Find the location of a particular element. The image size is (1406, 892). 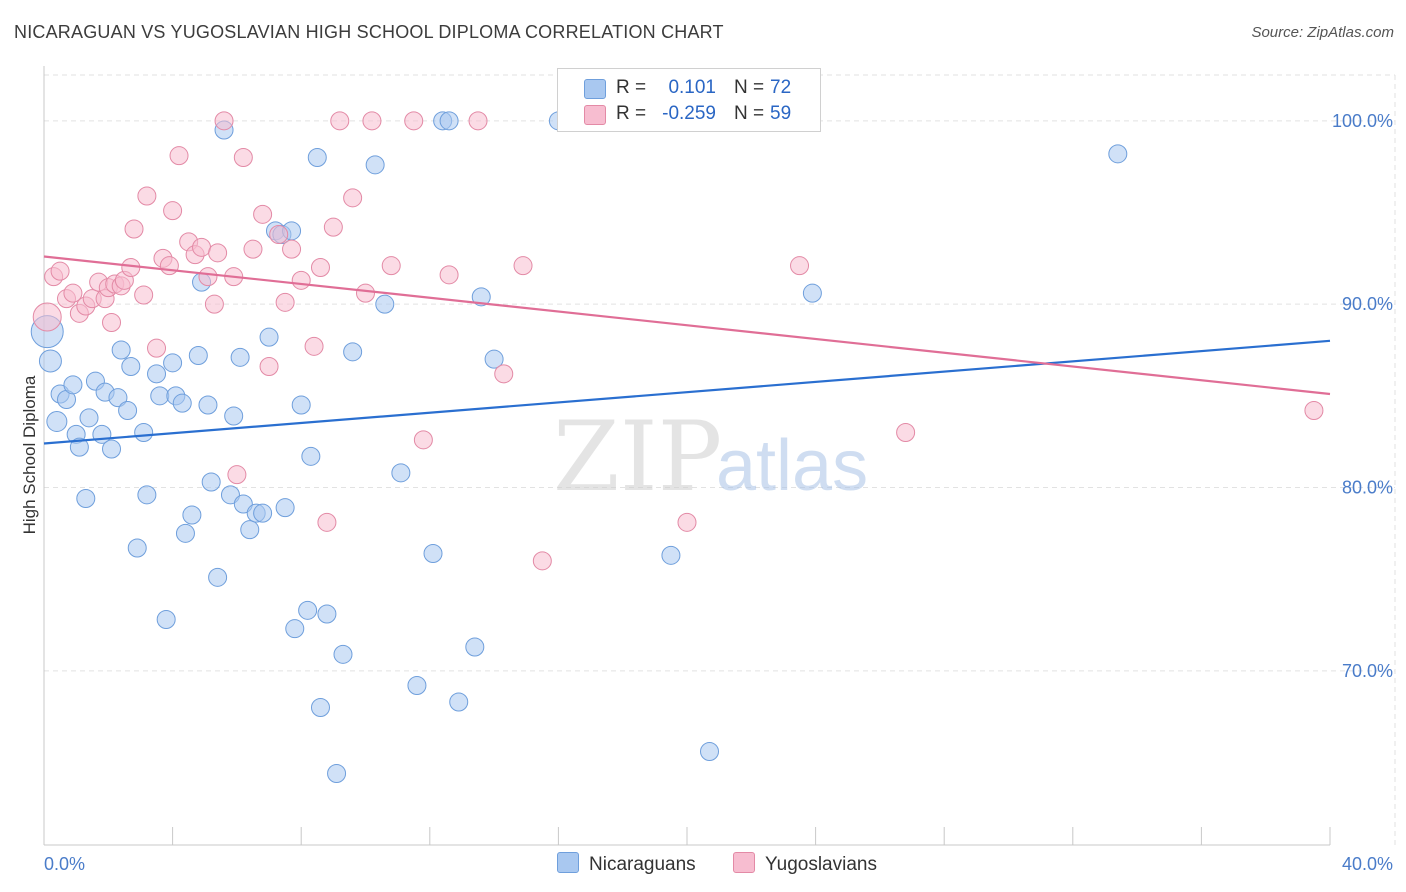

watermark: ZIP atlas is located at coordinates (710, 457).